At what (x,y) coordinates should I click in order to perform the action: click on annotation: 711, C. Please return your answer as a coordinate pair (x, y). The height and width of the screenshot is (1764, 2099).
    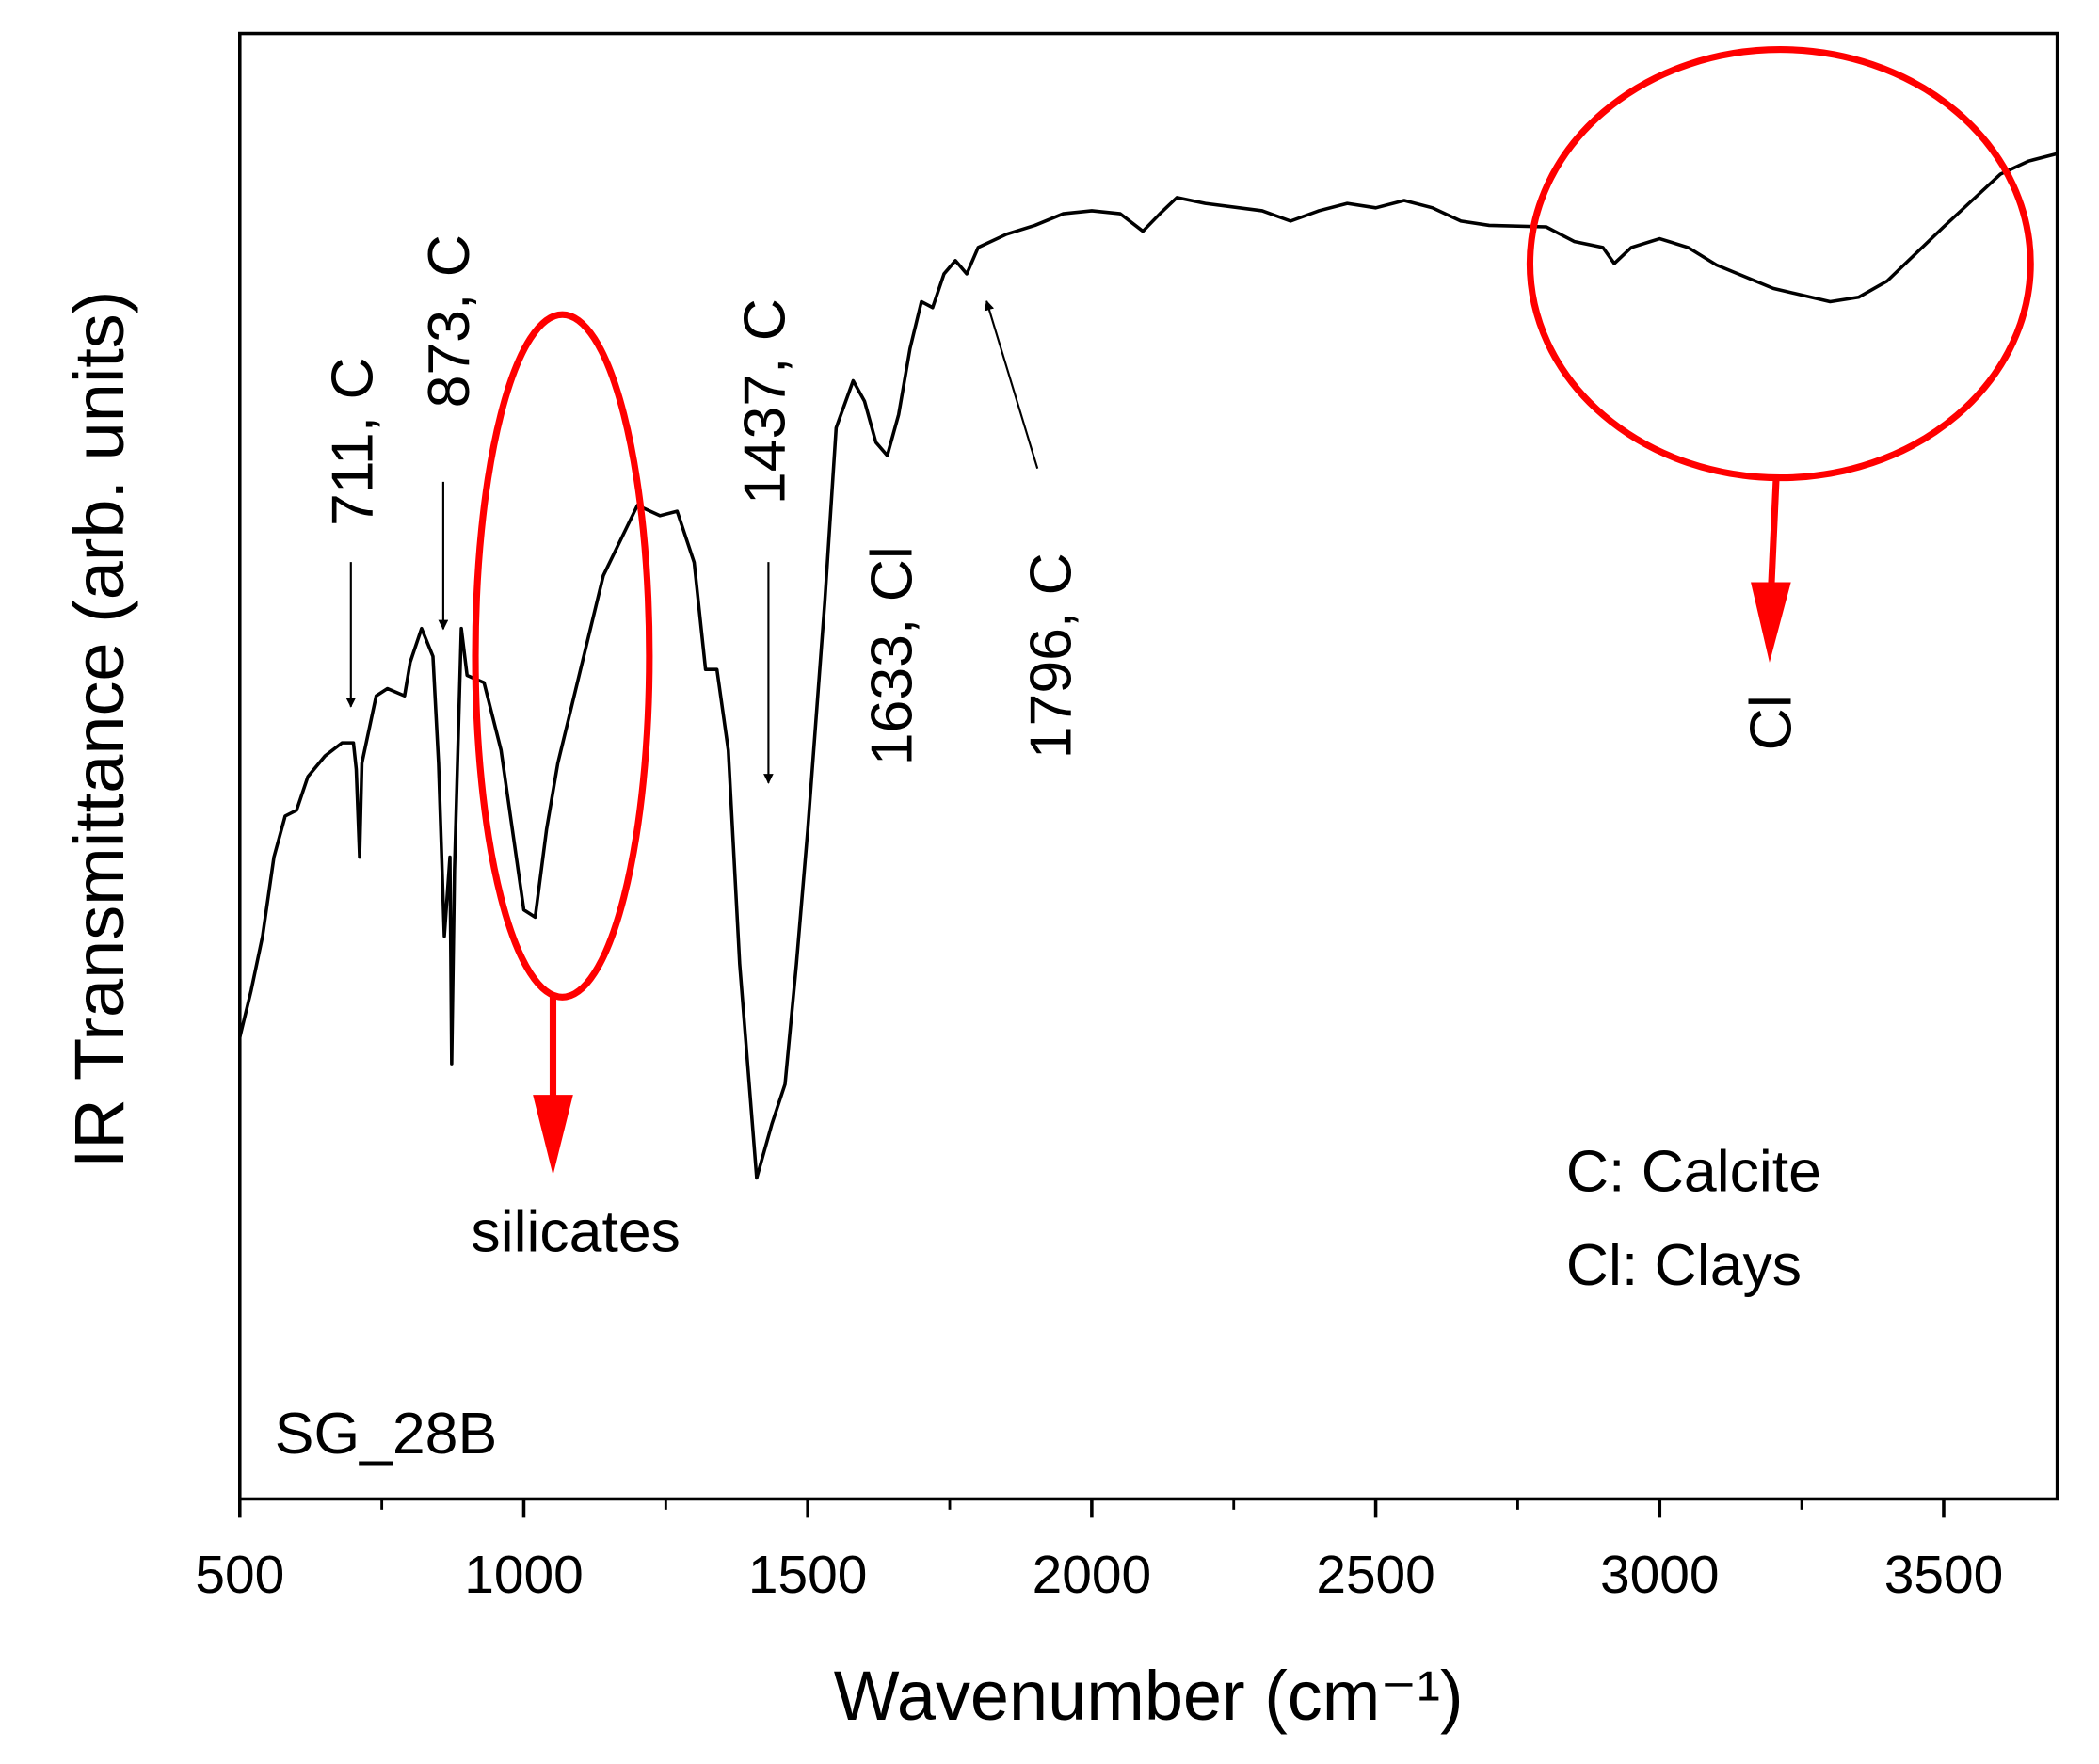
    Looking at the image, I should click on (353, 441).